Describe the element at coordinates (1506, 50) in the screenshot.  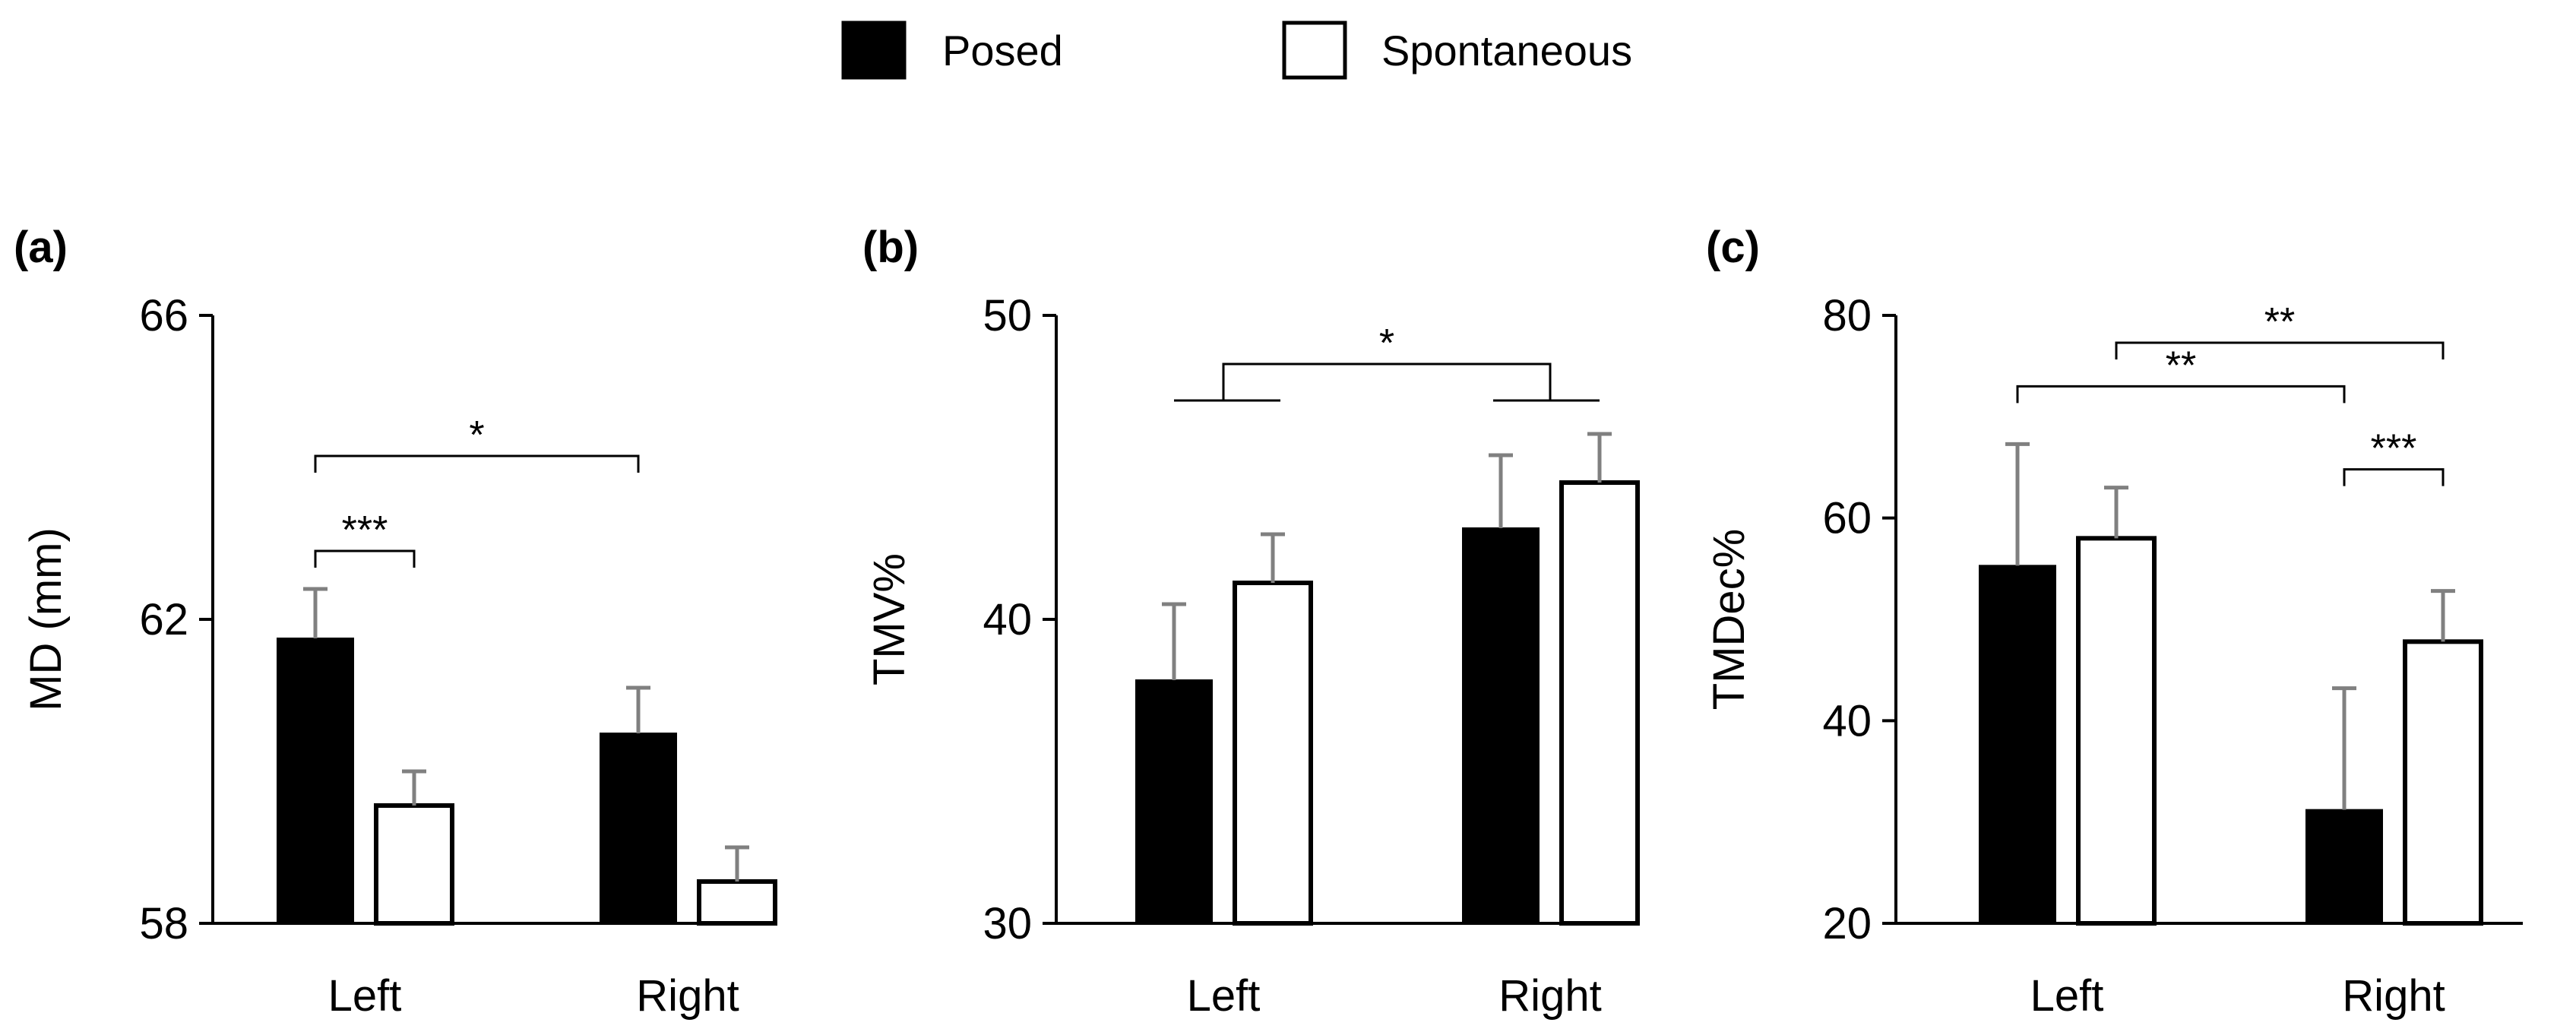
I see `legend-label-spontaneous: Spontaneous` at that location.